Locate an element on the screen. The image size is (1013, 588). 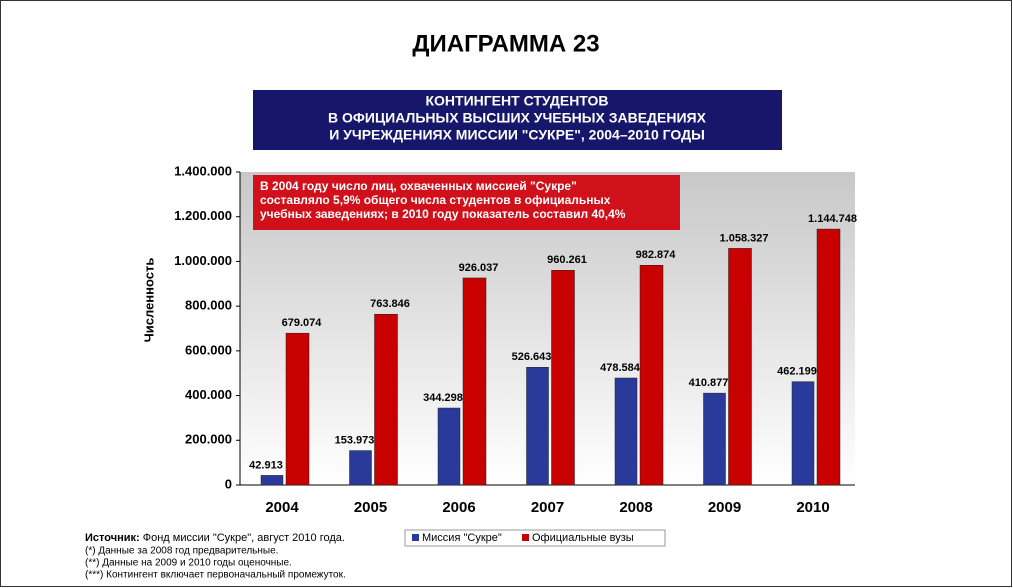
y-axis-label: Численность is located at coordinates (148, 300).